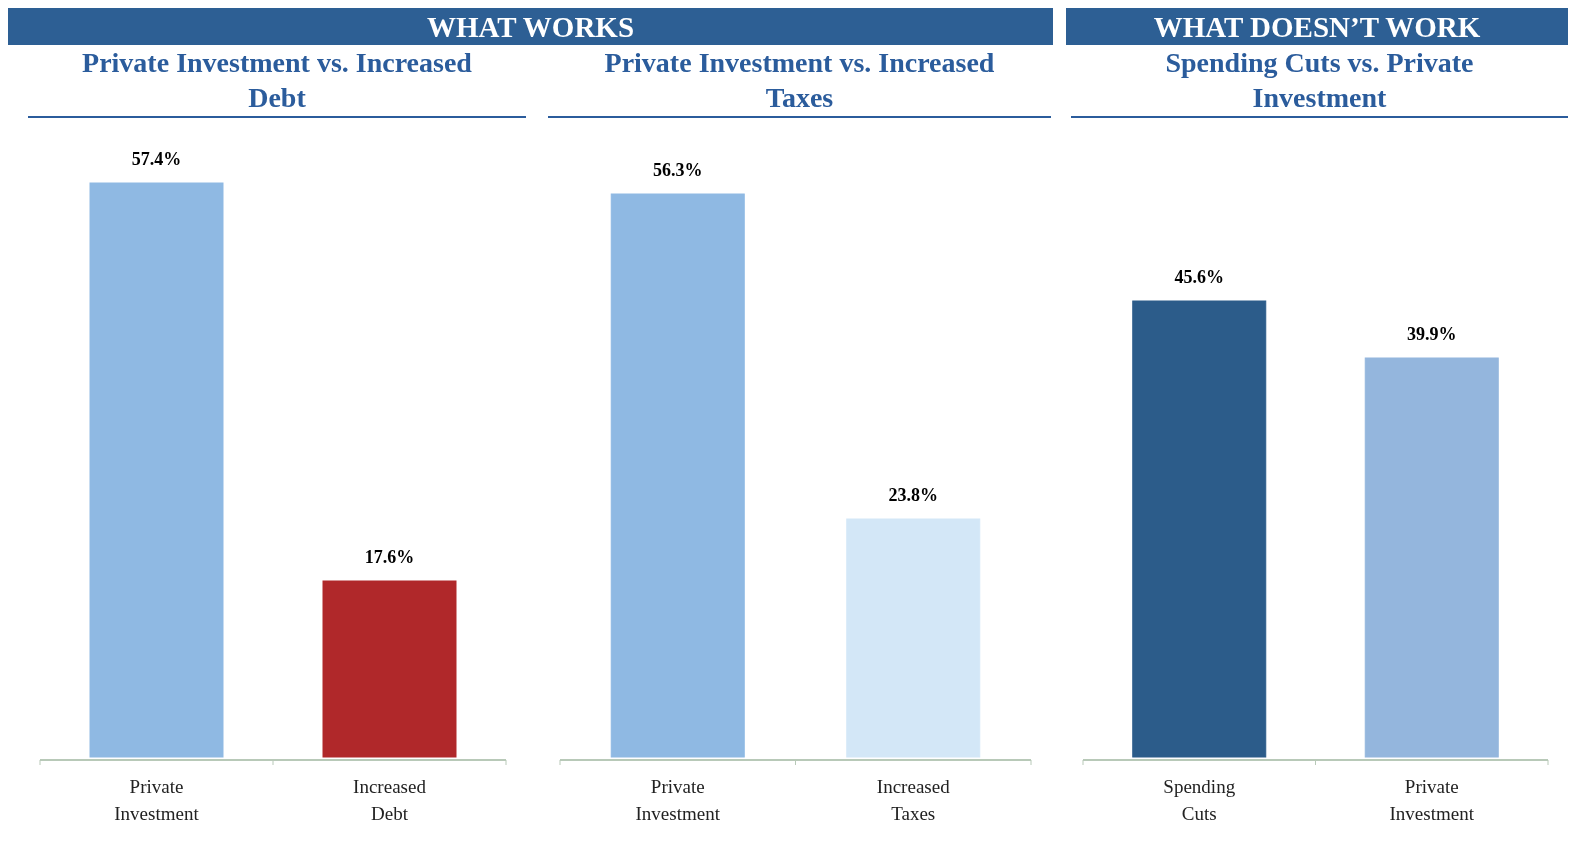 The width and height of the screenshot is (1591, 854). What do you see at coordinates (277, 80) in the screenshot?
I see `chart-title: Private Investment vs. Increased Debt` at bounding box center [277, 80].